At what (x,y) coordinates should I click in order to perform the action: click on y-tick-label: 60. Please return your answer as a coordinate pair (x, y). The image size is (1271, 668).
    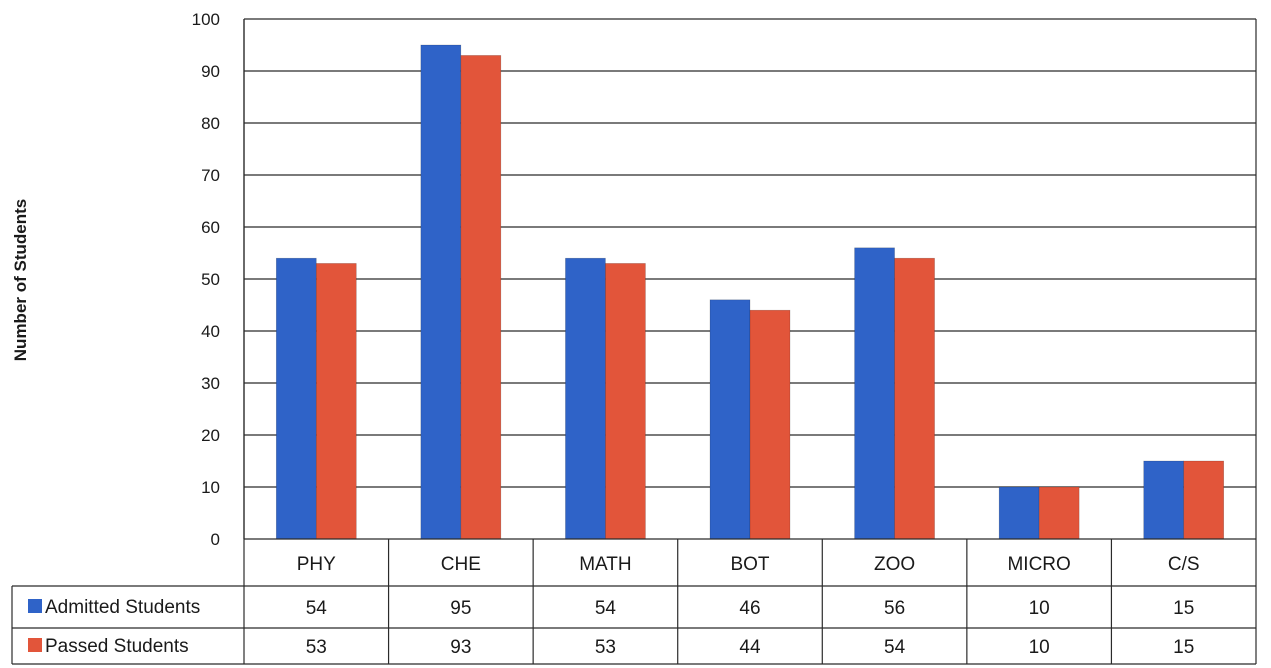
    Looking at the image, I should click on (210, 227).